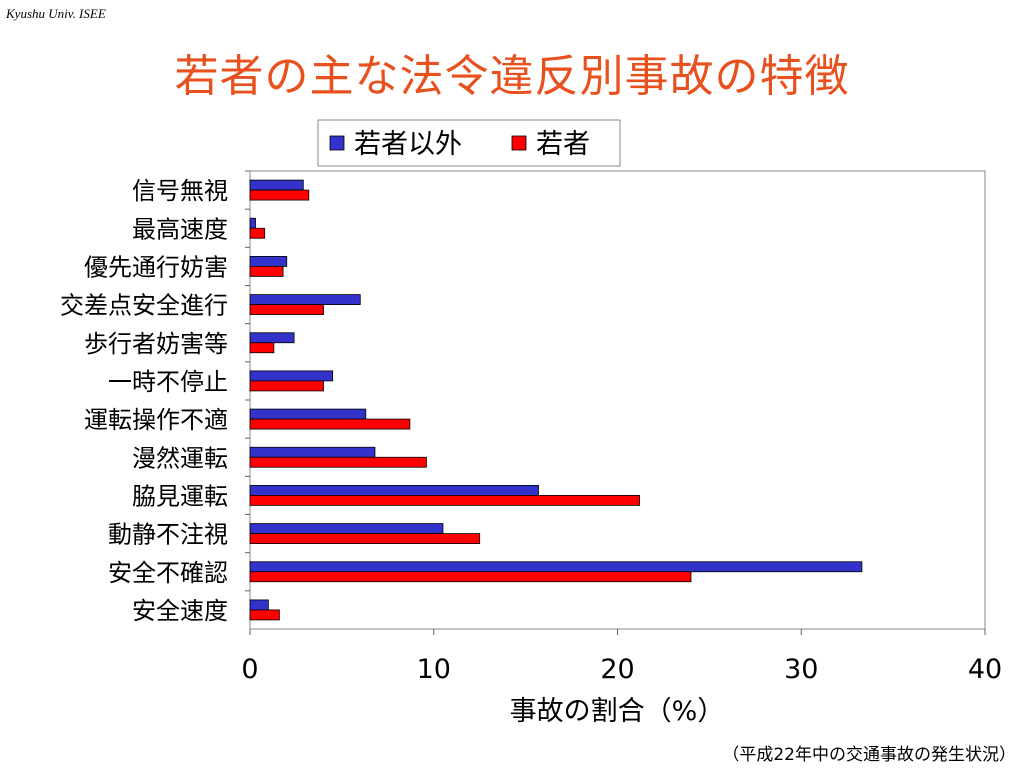 Image resolution: width=1024 pixels, height=768 pixels. Describe the element at coordinates (168, 382) in the screenshot. I see `category-label: 一時不停止` at that location.